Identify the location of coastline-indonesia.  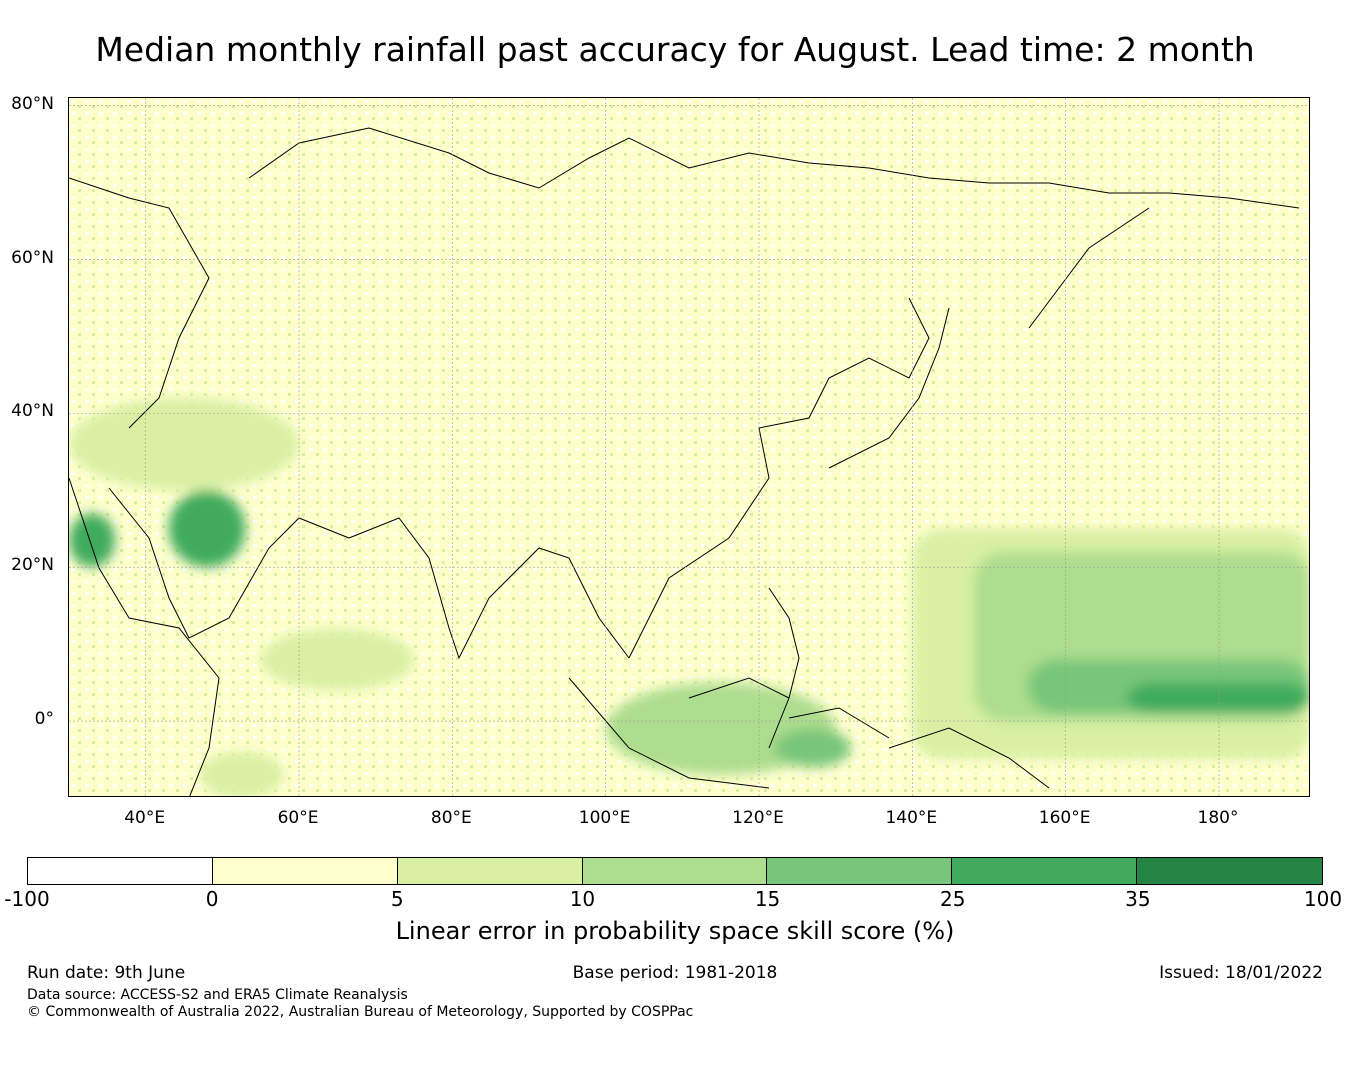
(809, 733).